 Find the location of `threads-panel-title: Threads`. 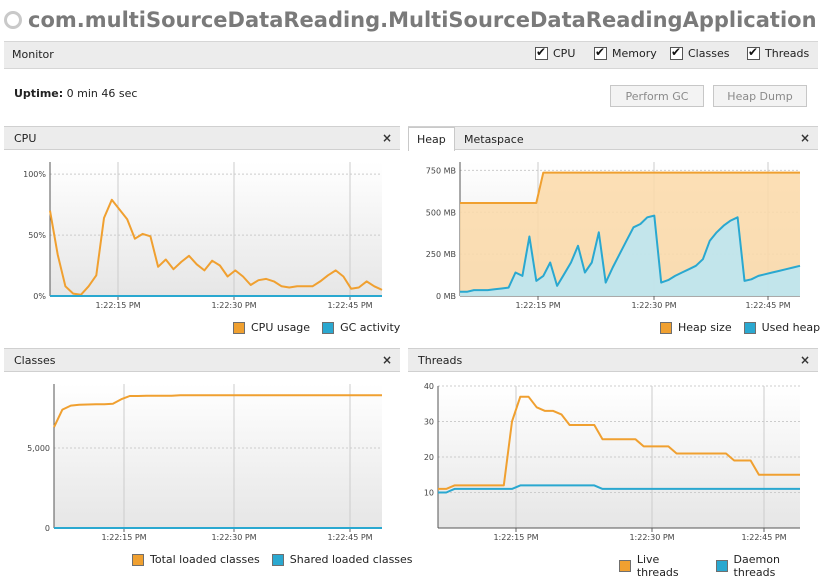

threads-panel-title: Threads is located at coordinates (440, 360).